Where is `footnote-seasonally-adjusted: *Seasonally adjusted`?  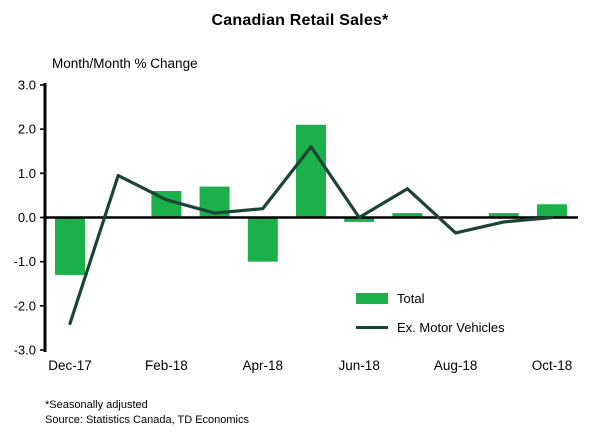
footnote-seasonally-adjusted: *Seasonally adjusted is located at coordinates (96, 405).